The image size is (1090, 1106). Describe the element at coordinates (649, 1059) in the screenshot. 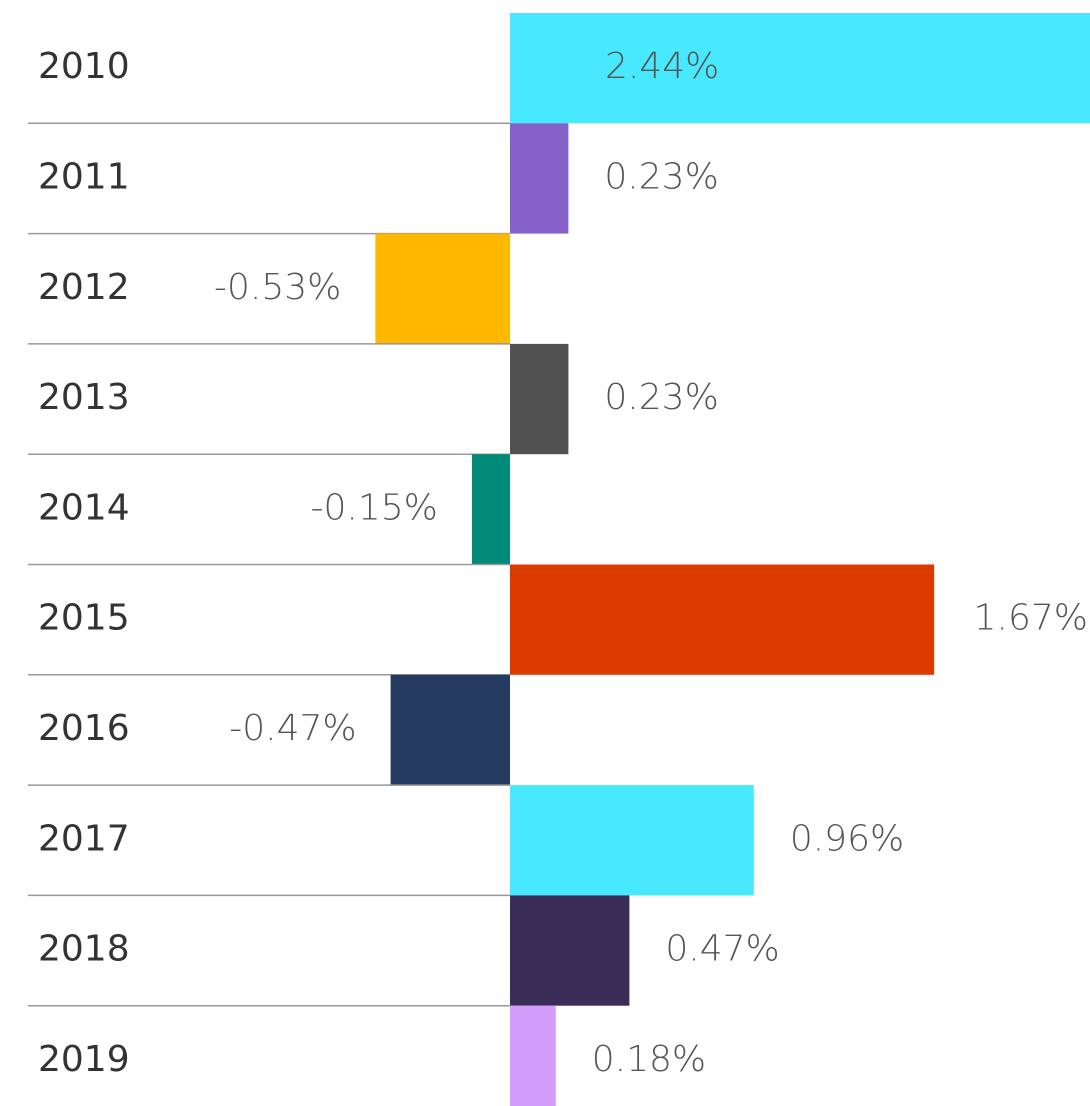

I see `value-label: 0.18%` at that location.